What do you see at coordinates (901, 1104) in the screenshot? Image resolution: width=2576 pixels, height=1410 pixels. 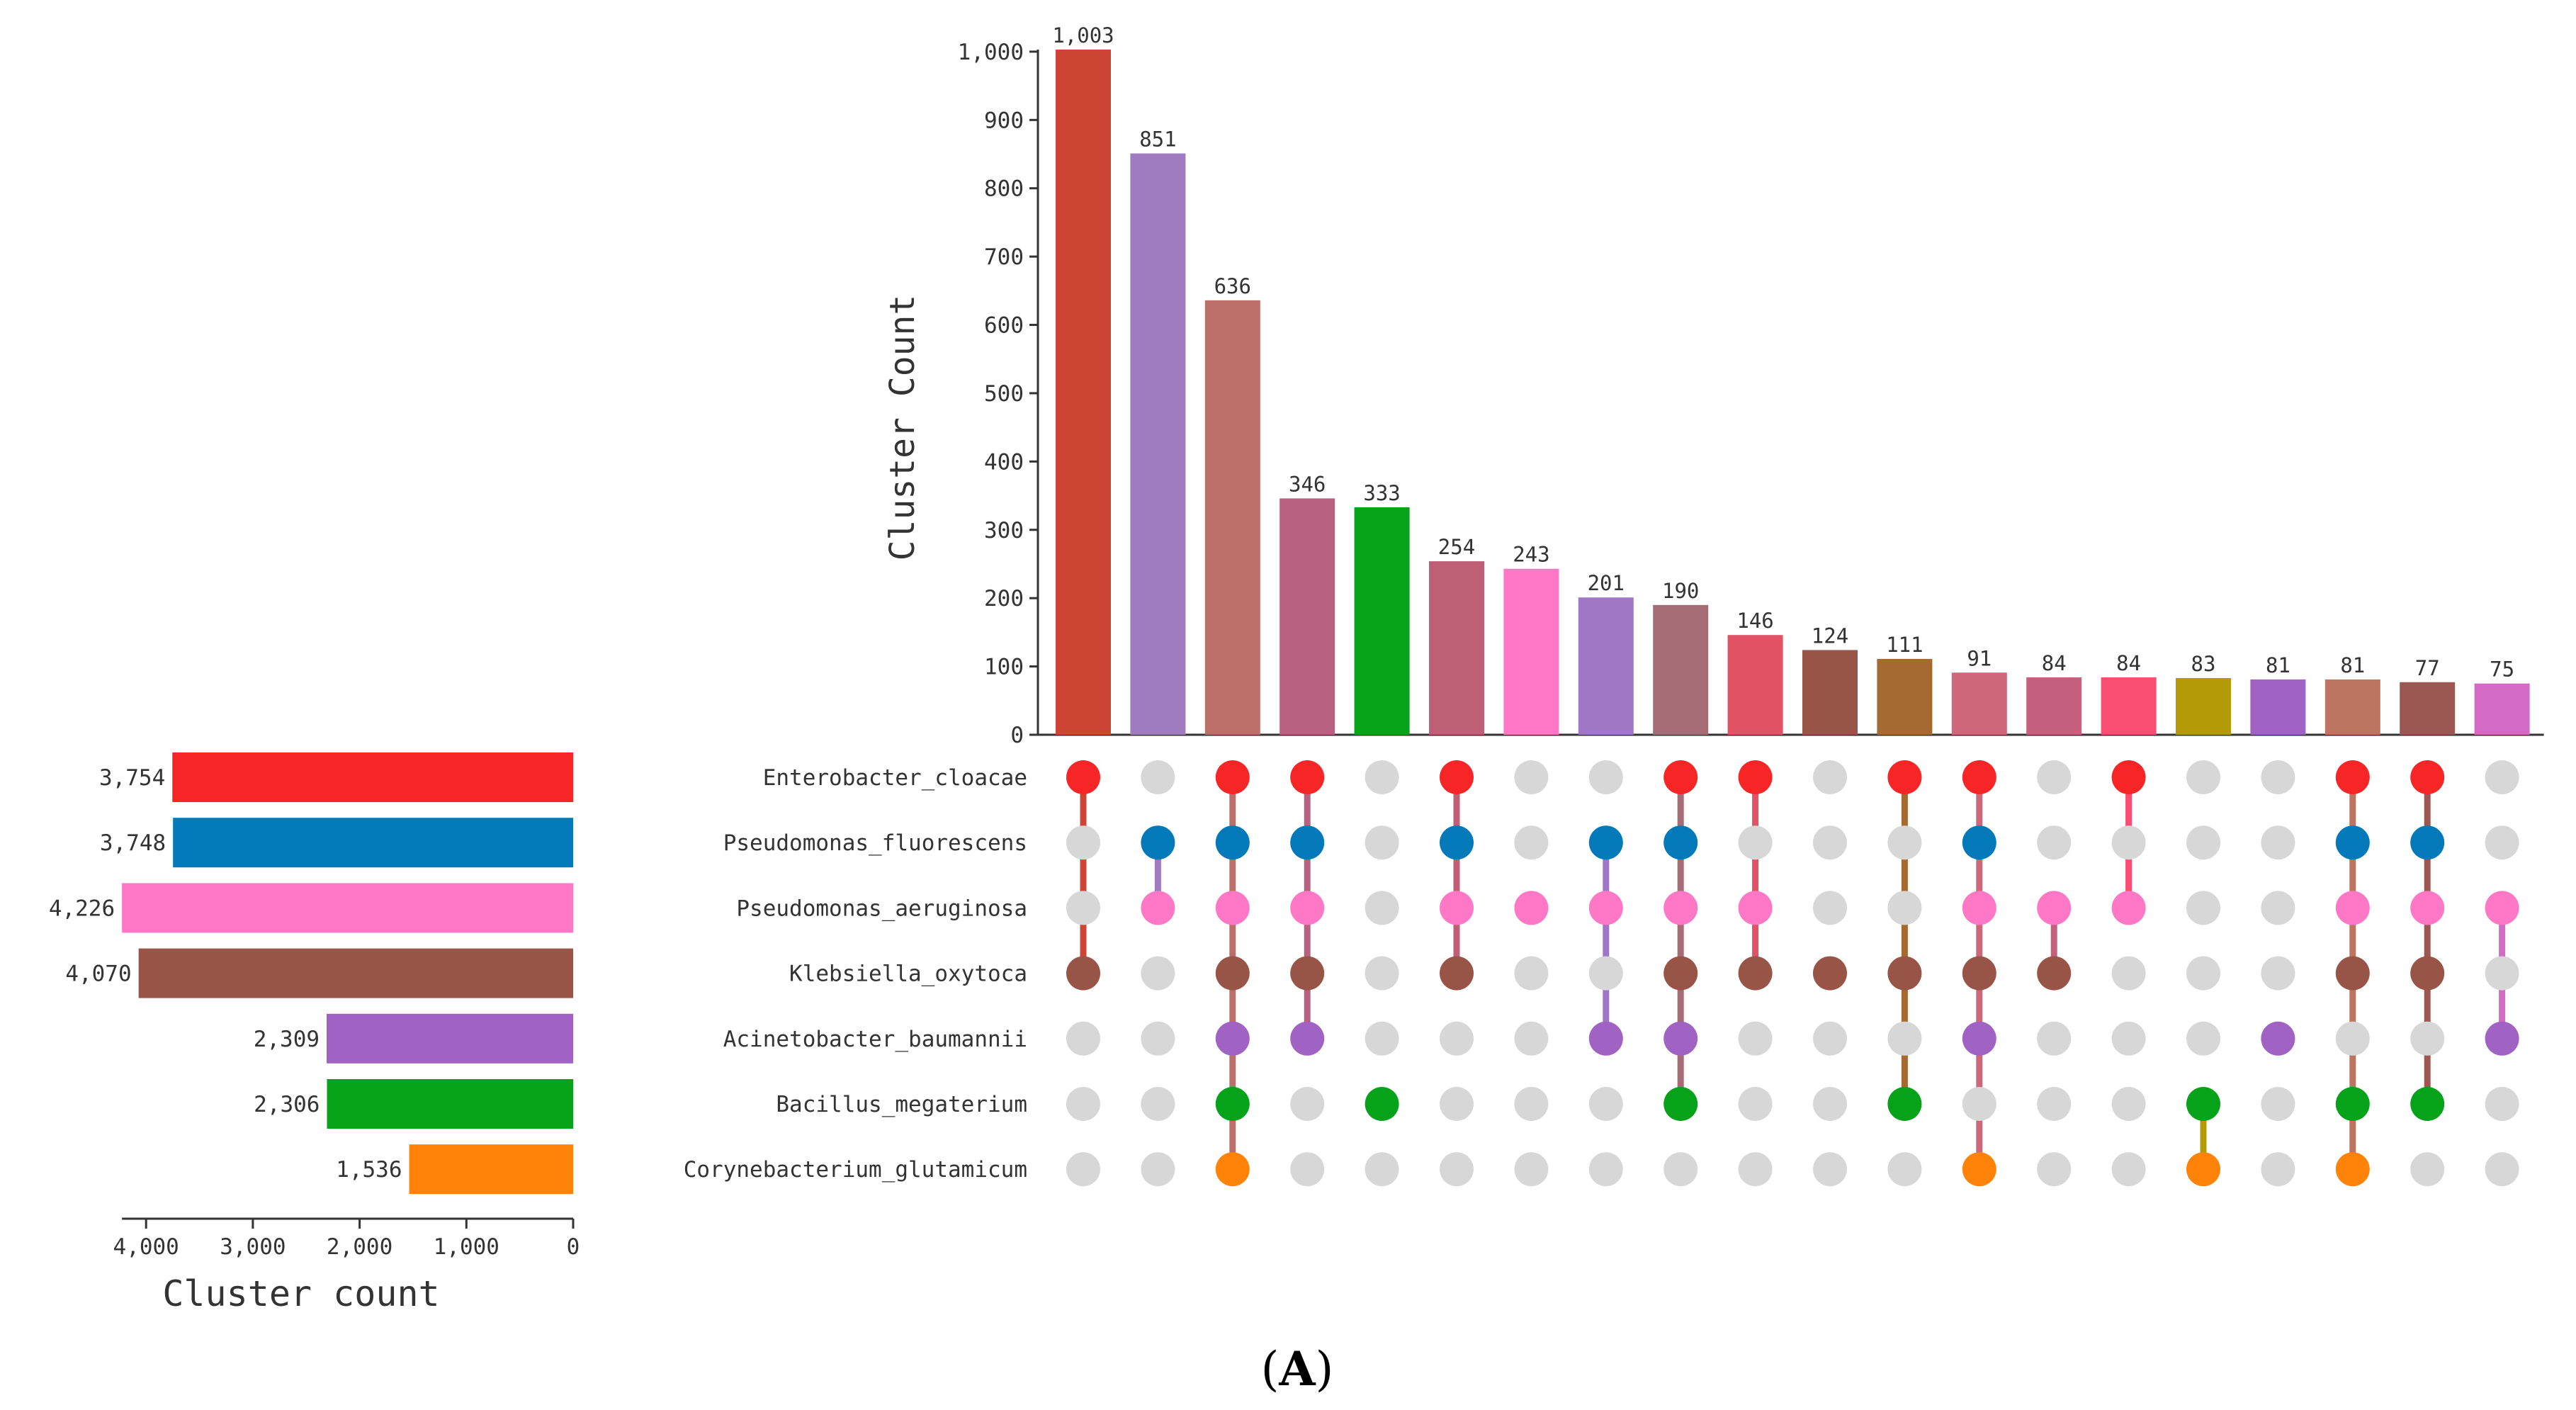 I see `set-name-label: Bacillus_megaterium` at bounding box center [901, 1104].